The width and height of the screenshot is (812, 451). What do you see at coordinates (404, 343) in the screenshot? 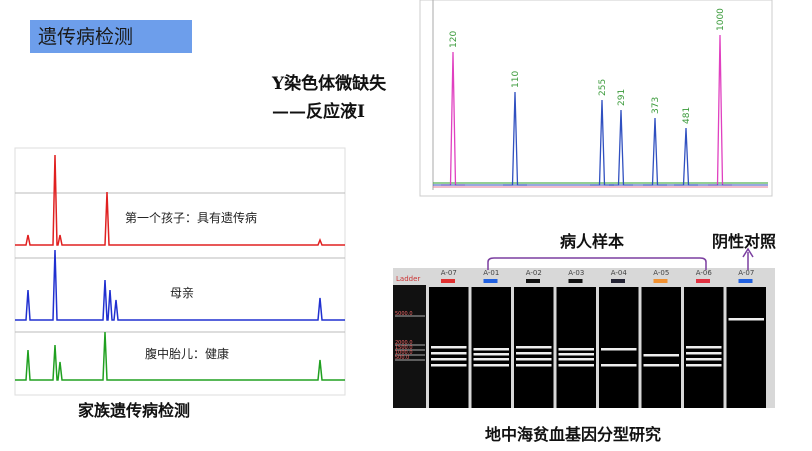
I see `ladder-mark: 2000.0` at bounding box center [404, 343].